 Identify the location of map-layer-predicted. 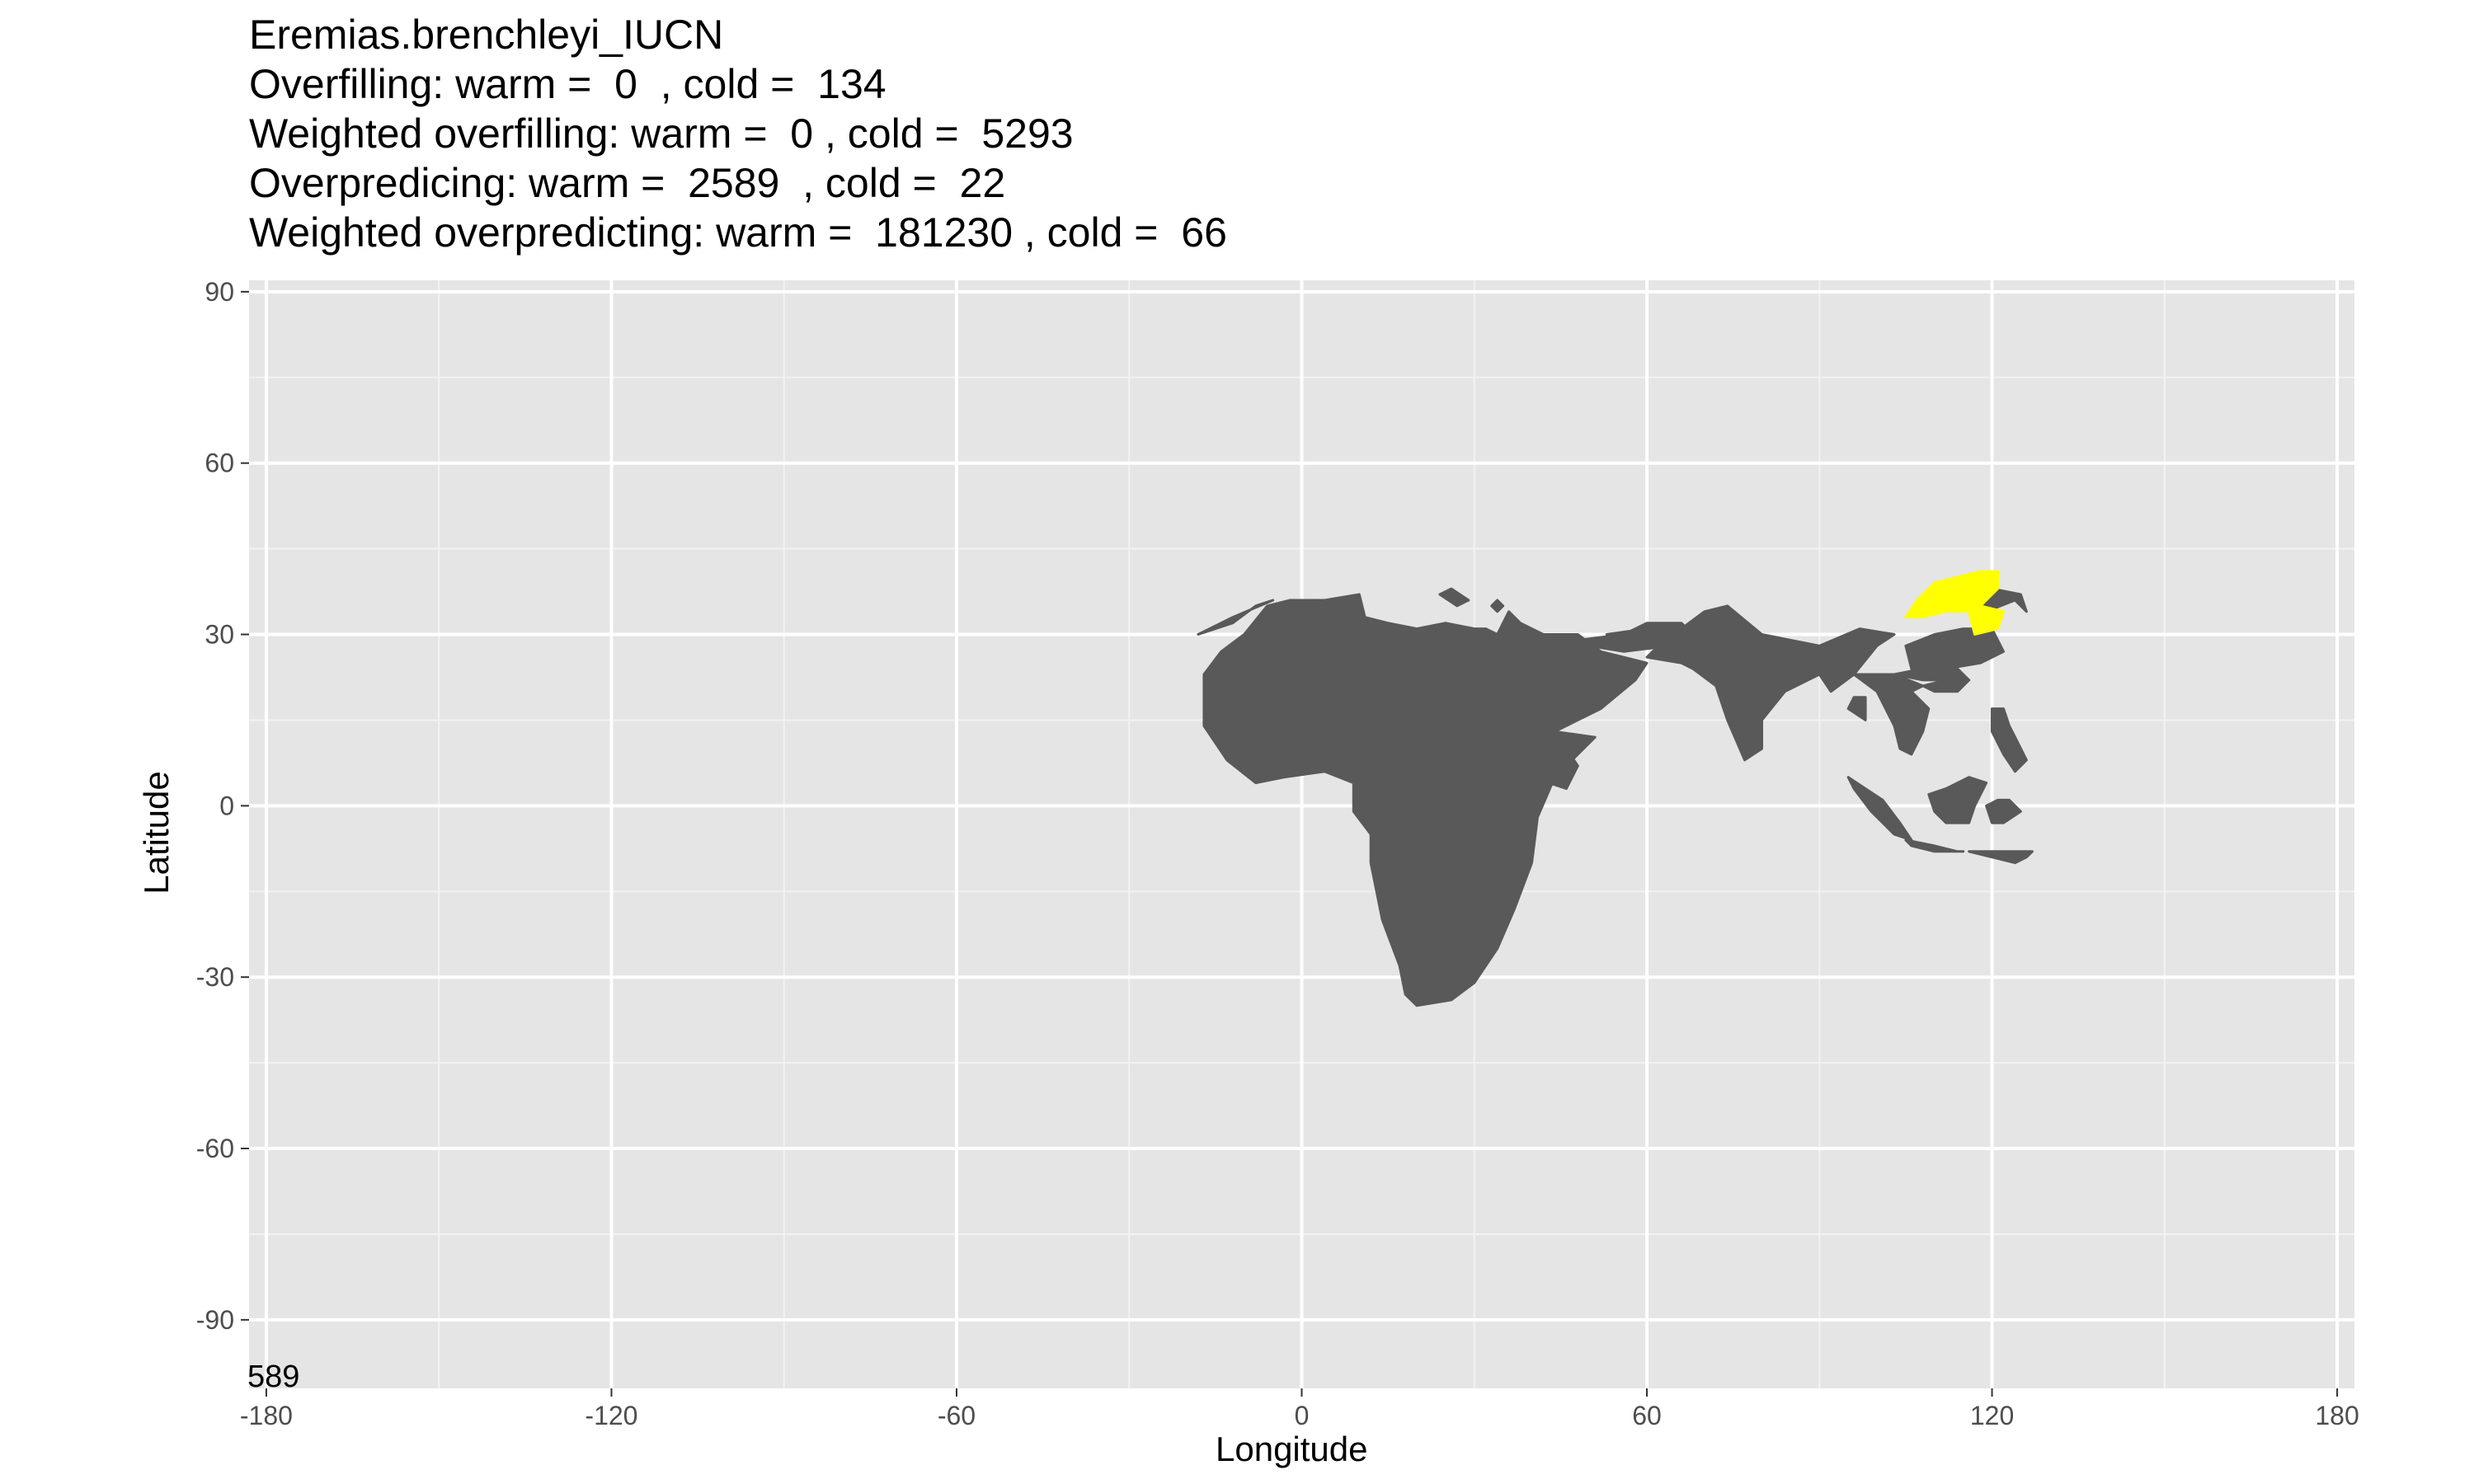
(1615, 797).